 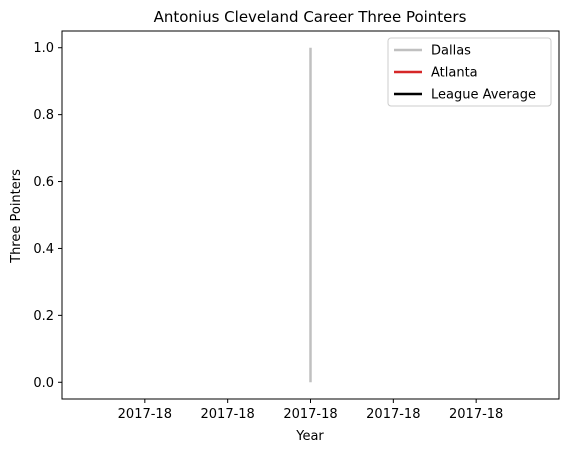 What do you see at coordinates (43, 249) in the screenshot?
I see `y-tick-label: 0.4` at bounding box center [43, 249].